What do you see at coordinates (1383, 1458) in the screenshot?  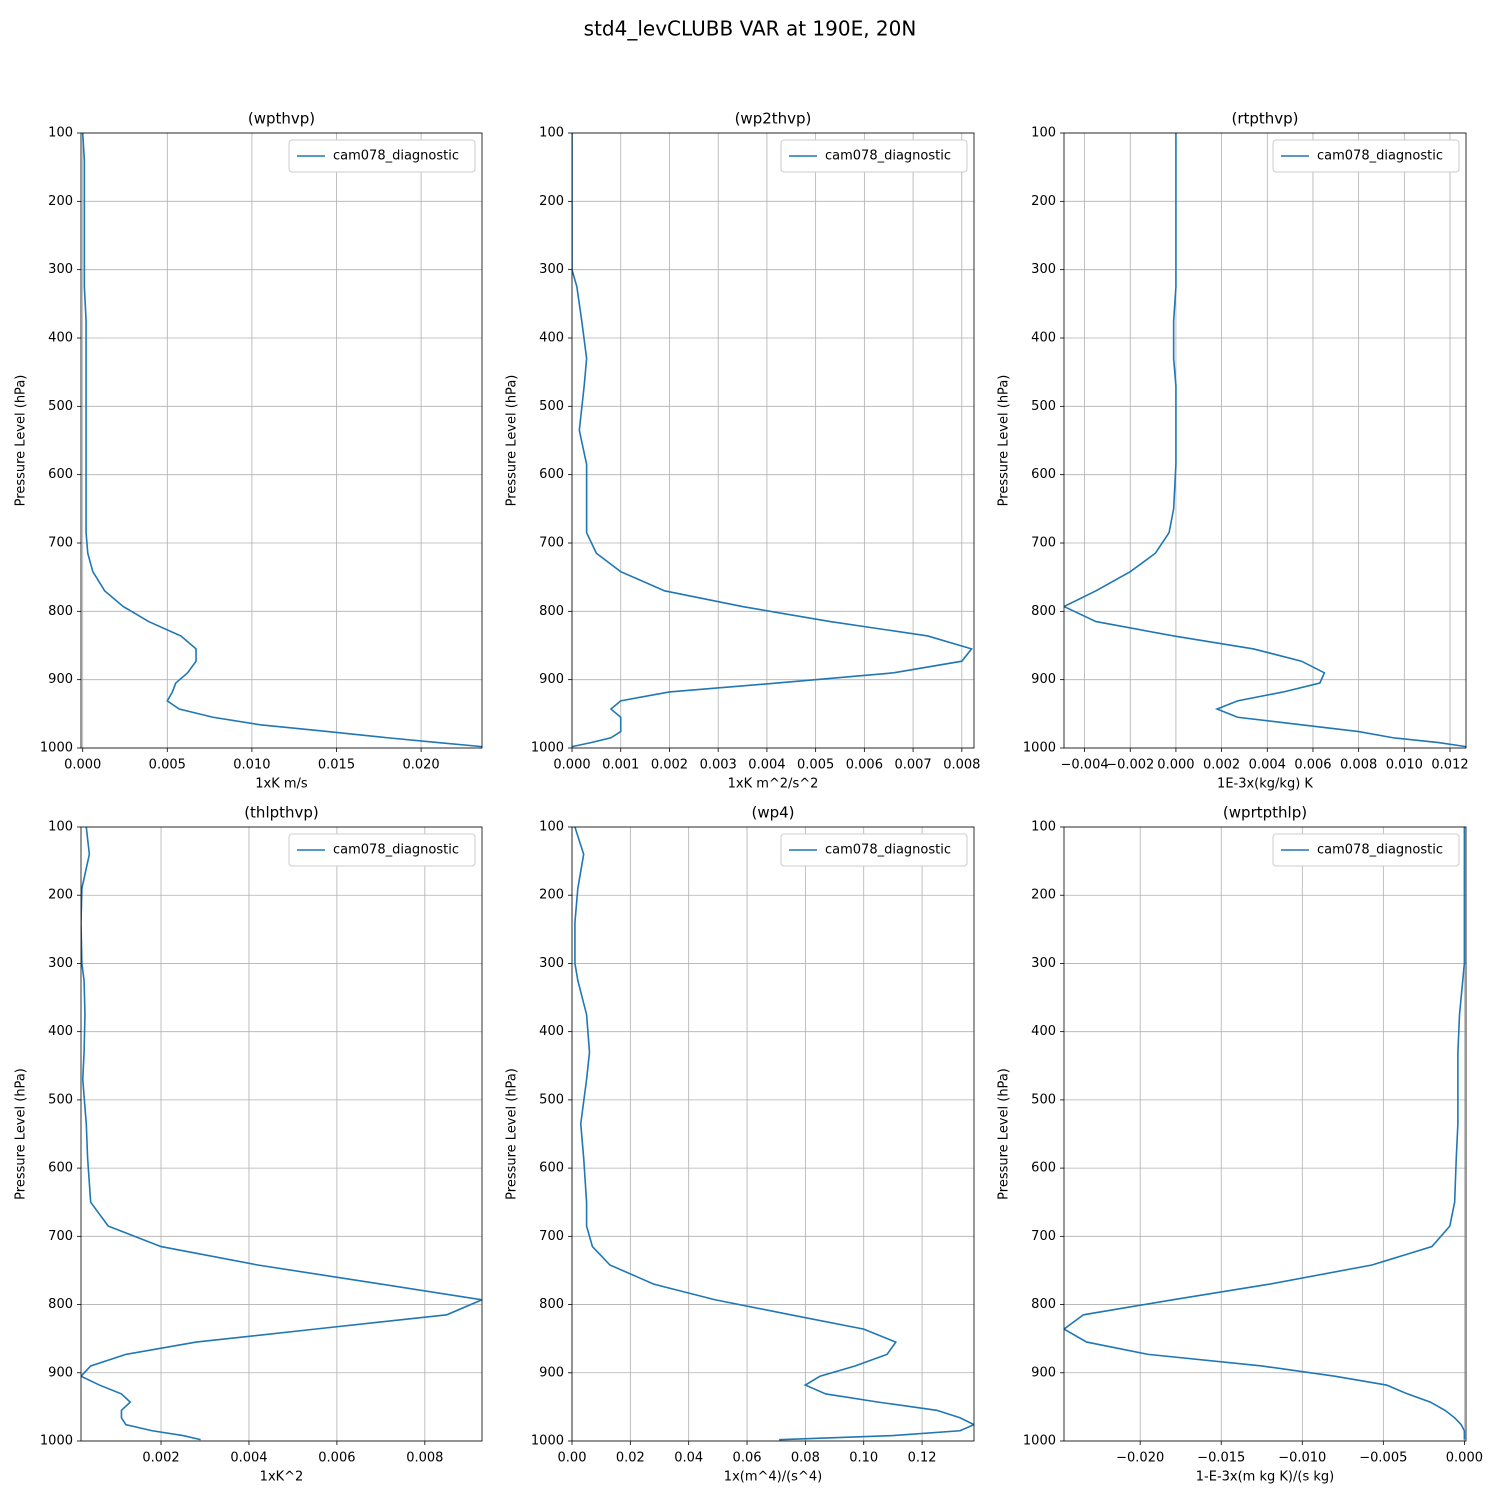 I see `x-tick-label: −0.005` at bounding box center [1383, 1458].